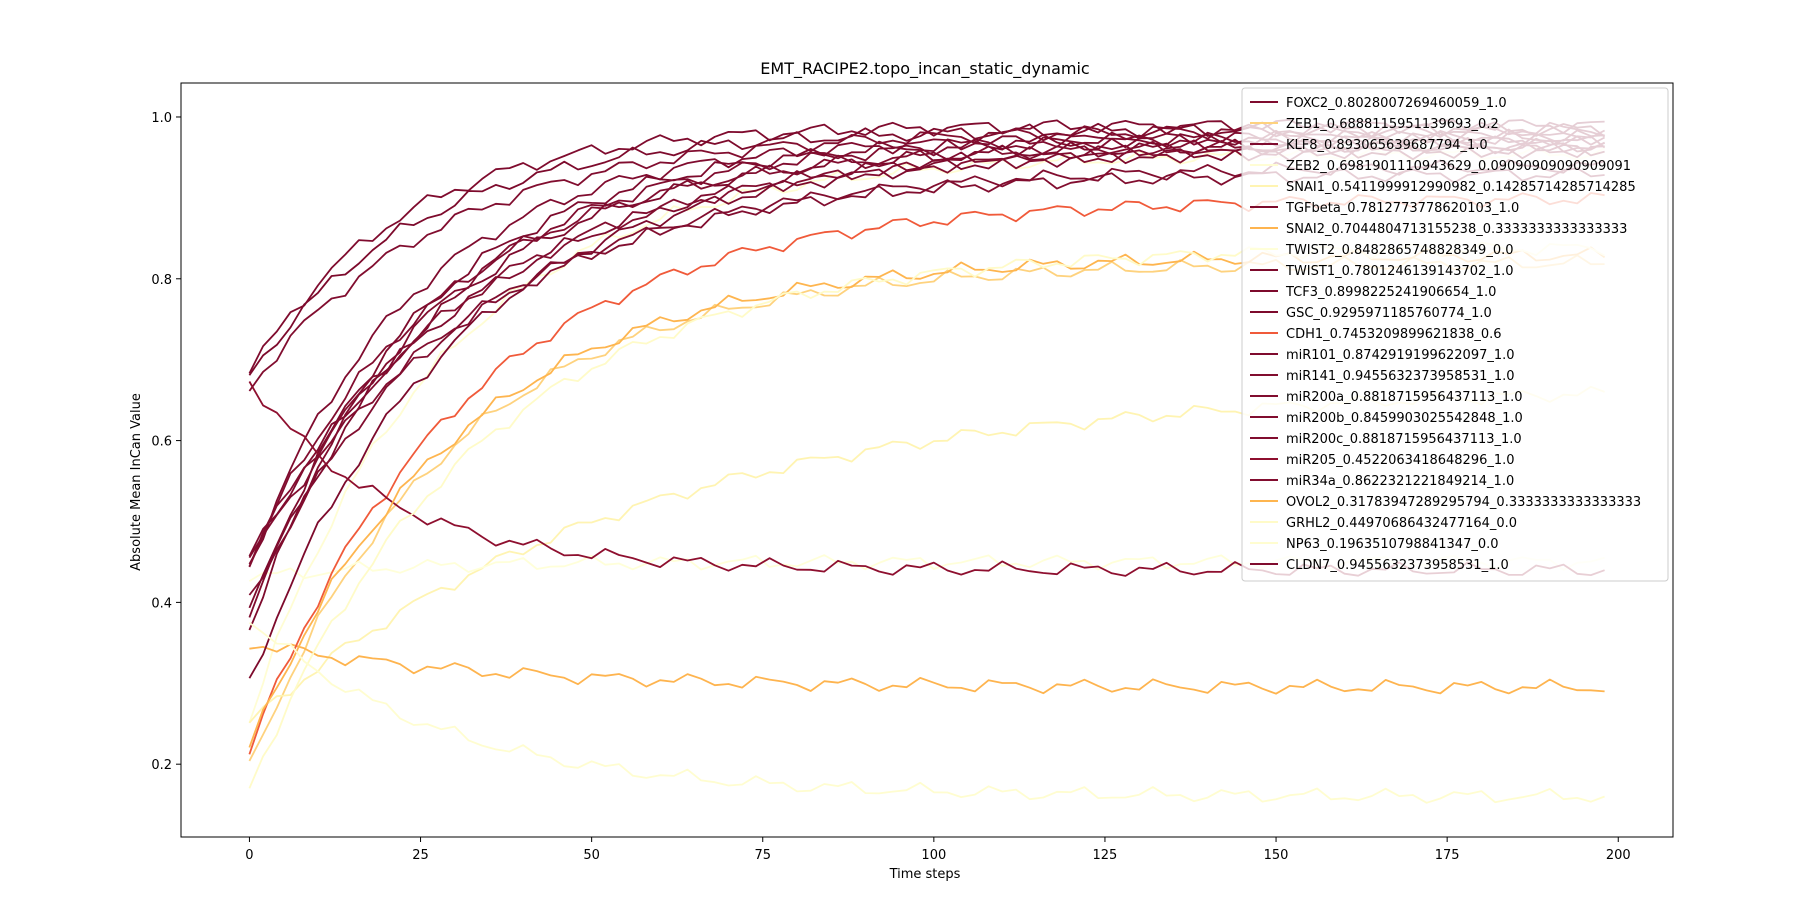 The width and height of the screenshot is (1797, 904). Describe the element at coordinates (1400, 355) in the screenshot. I see `legend-label: miR101_0.8742919199622097_1.0` at that location.